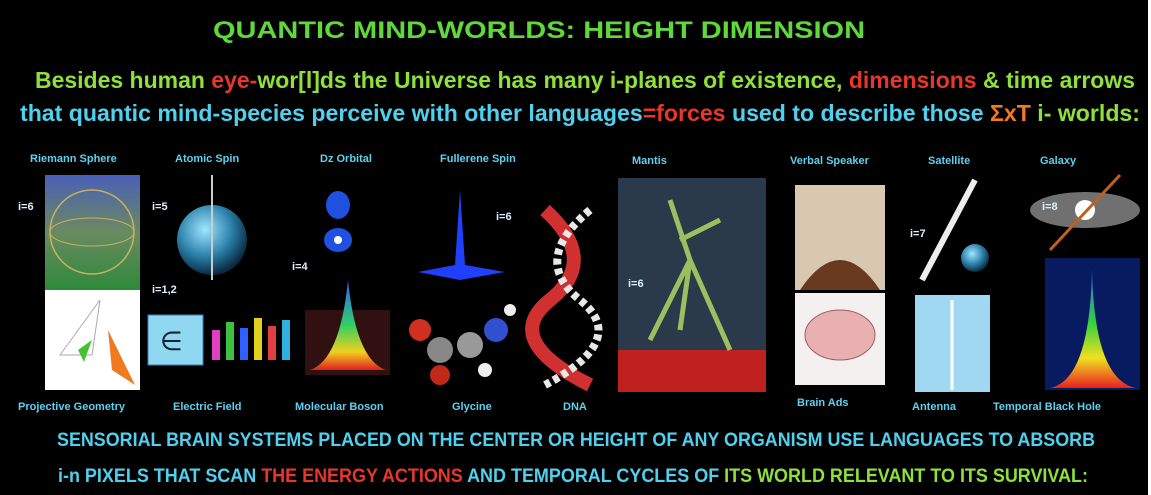  I want to click on text-segment: i-n PIXELS THAT SCAN, so click(159, 476).